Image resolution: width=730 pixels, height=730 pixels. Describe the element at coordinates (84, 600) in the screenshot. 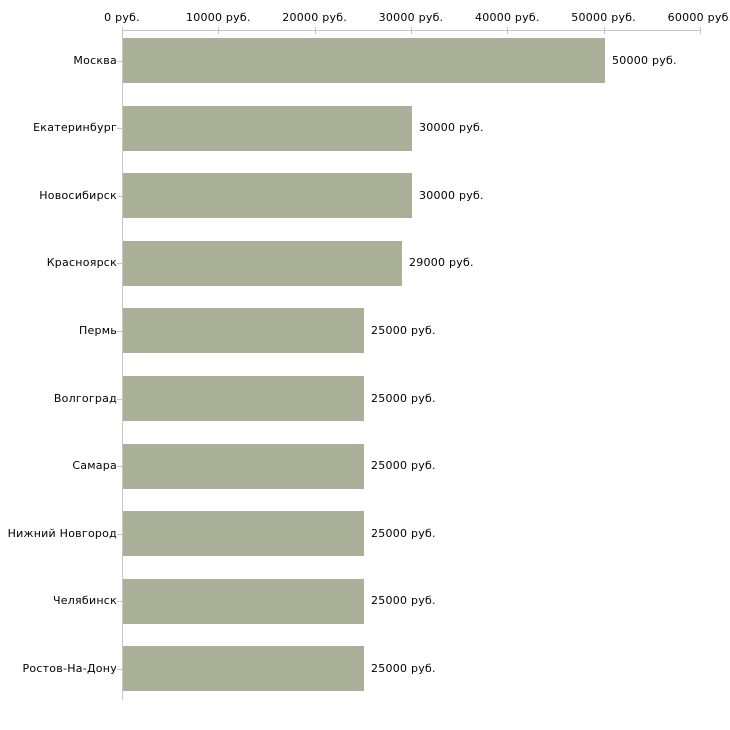

I see `category-label: Челябинск` at that location.